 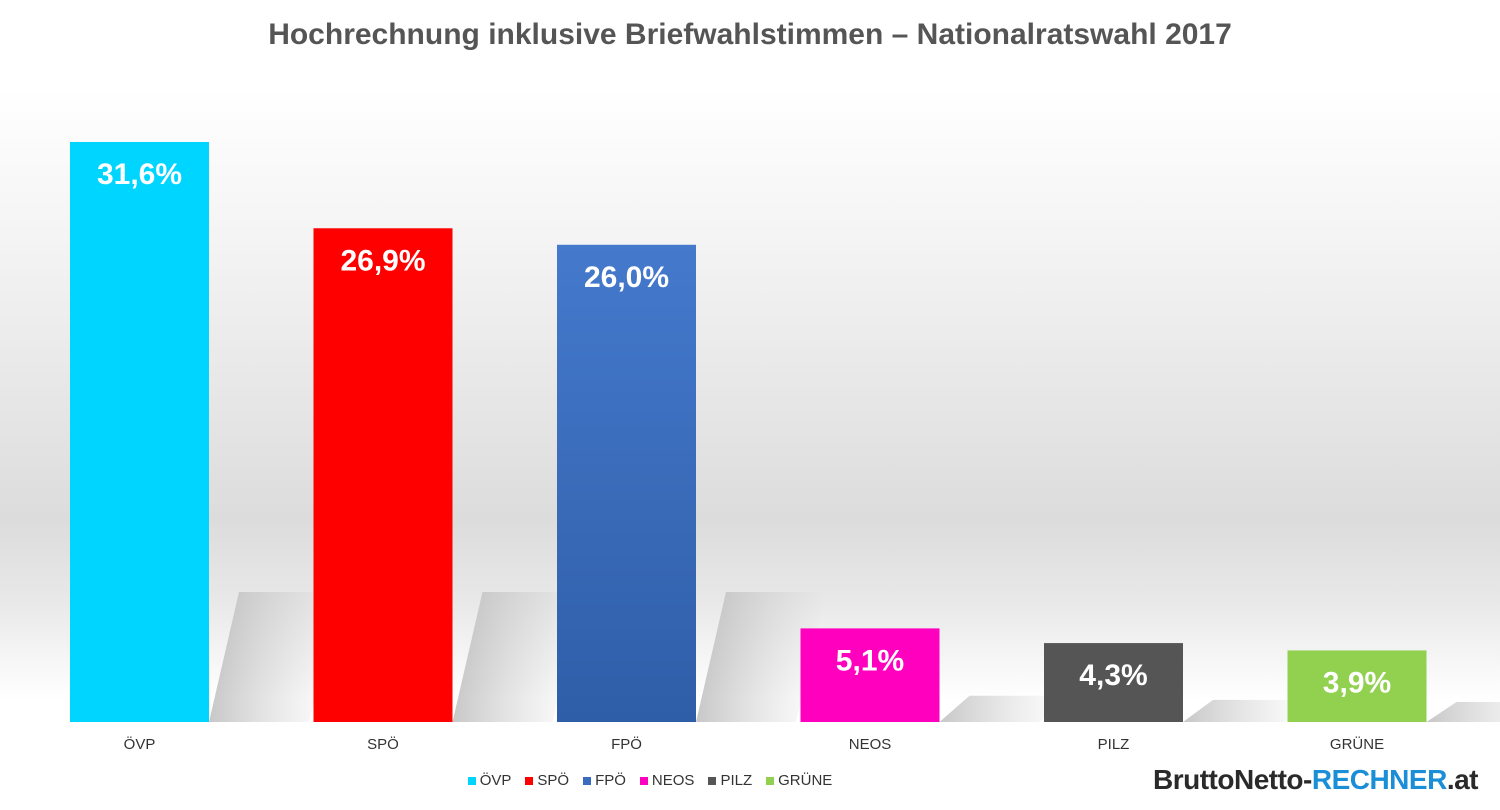 I want to click on category-label: SPÖ, so click(x=383, y=744).